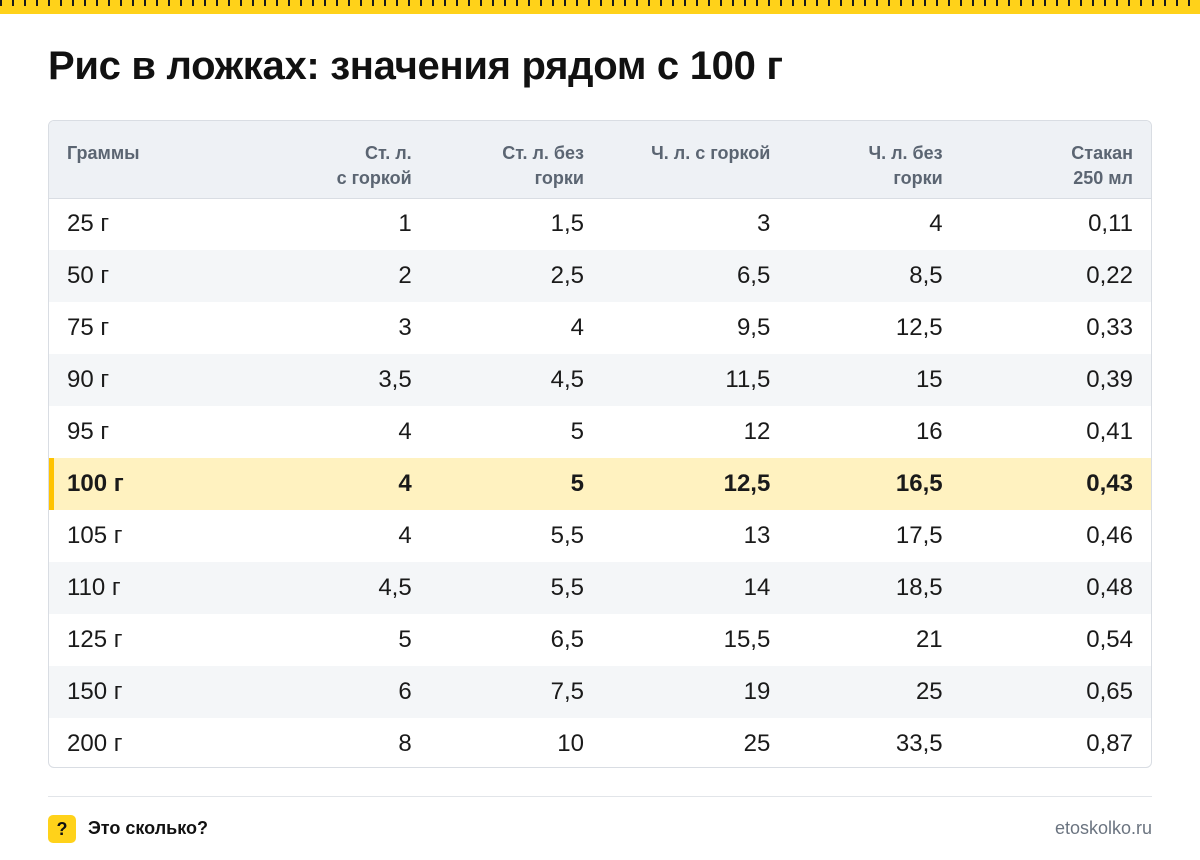 The width and height of the screenshot is (1200, 860). I want to click on grams-cell: 50 г, so click(88, 275).